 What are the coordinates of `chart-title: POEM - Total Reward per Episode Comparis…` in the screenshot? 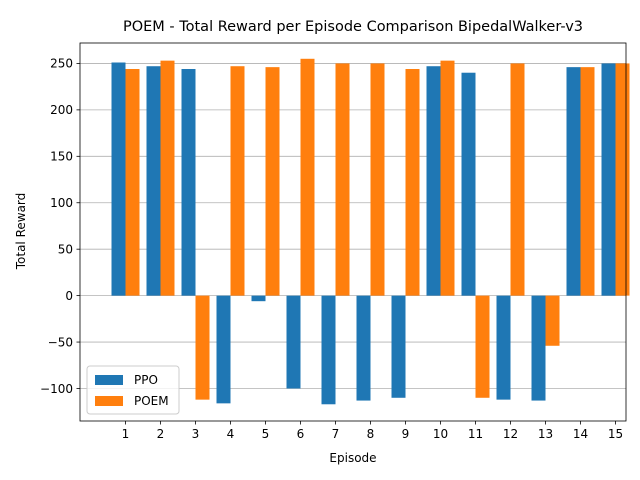 It's located at (353, 27).